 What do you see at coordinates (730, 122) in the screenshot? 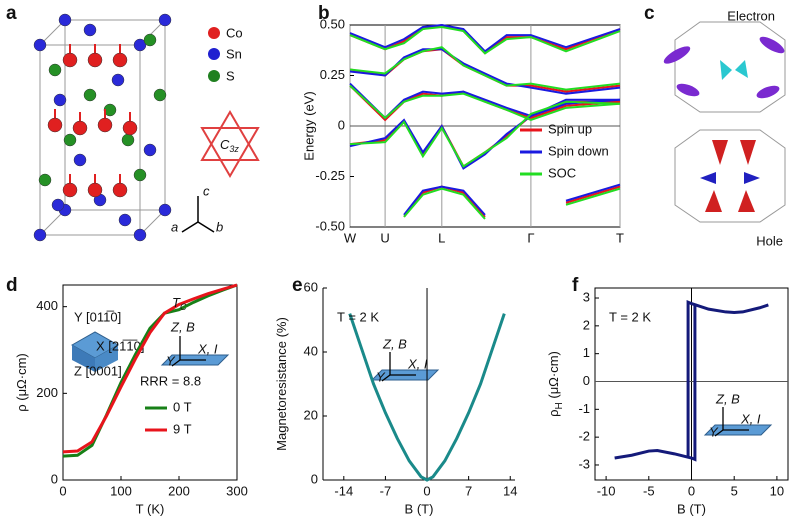
I see `brillouin-zone` at bounding box center [730, 122].